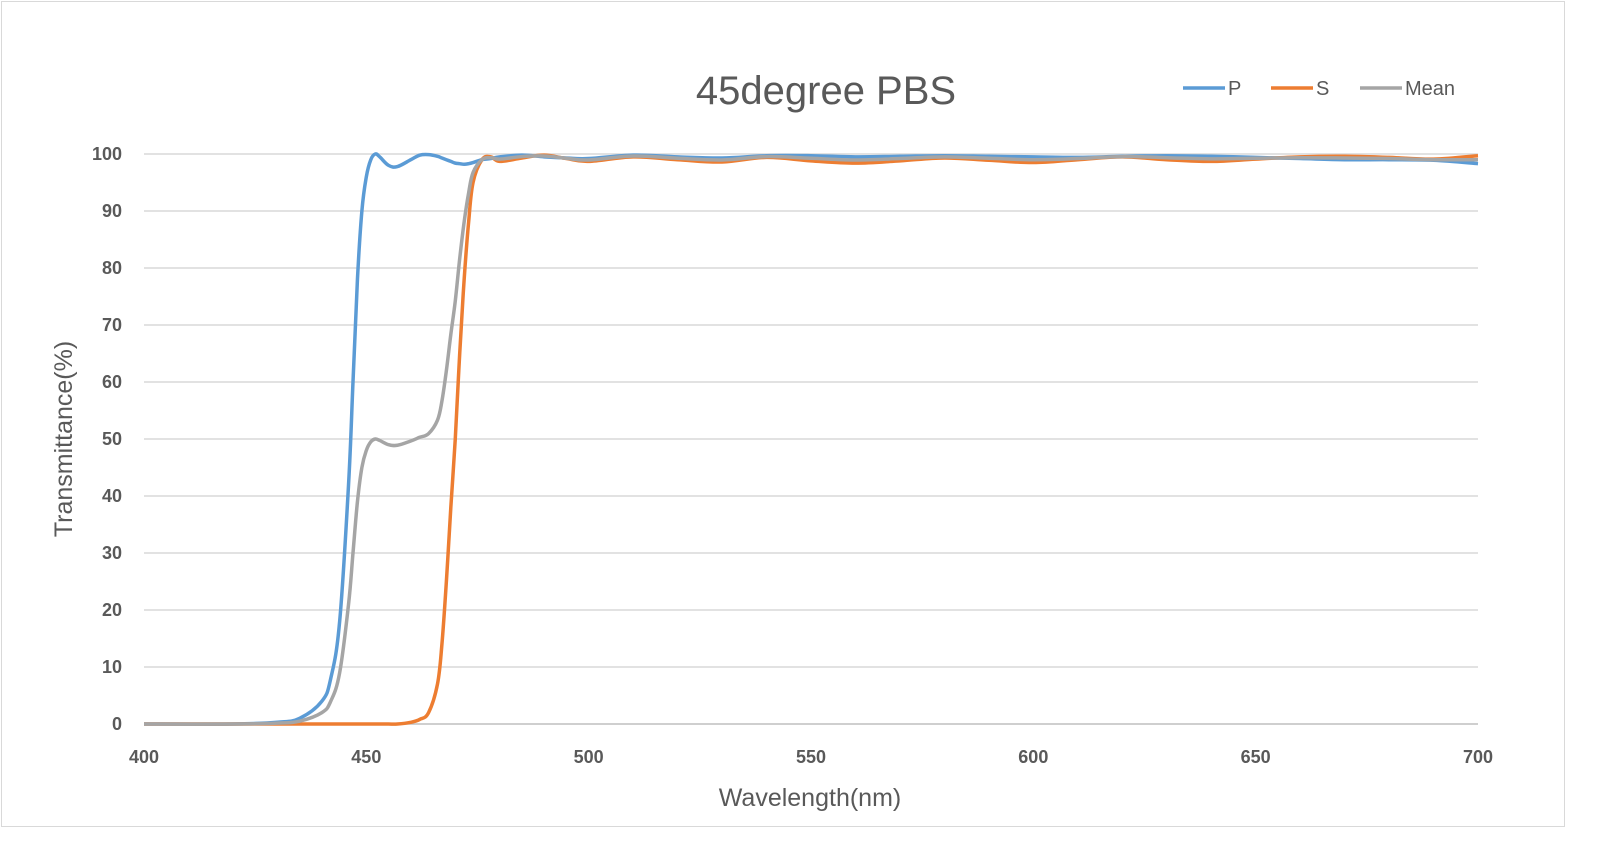 The width and height of the screenshot is (1603, 847). I want to click on y-tick-60: 60, so click(112, 382).